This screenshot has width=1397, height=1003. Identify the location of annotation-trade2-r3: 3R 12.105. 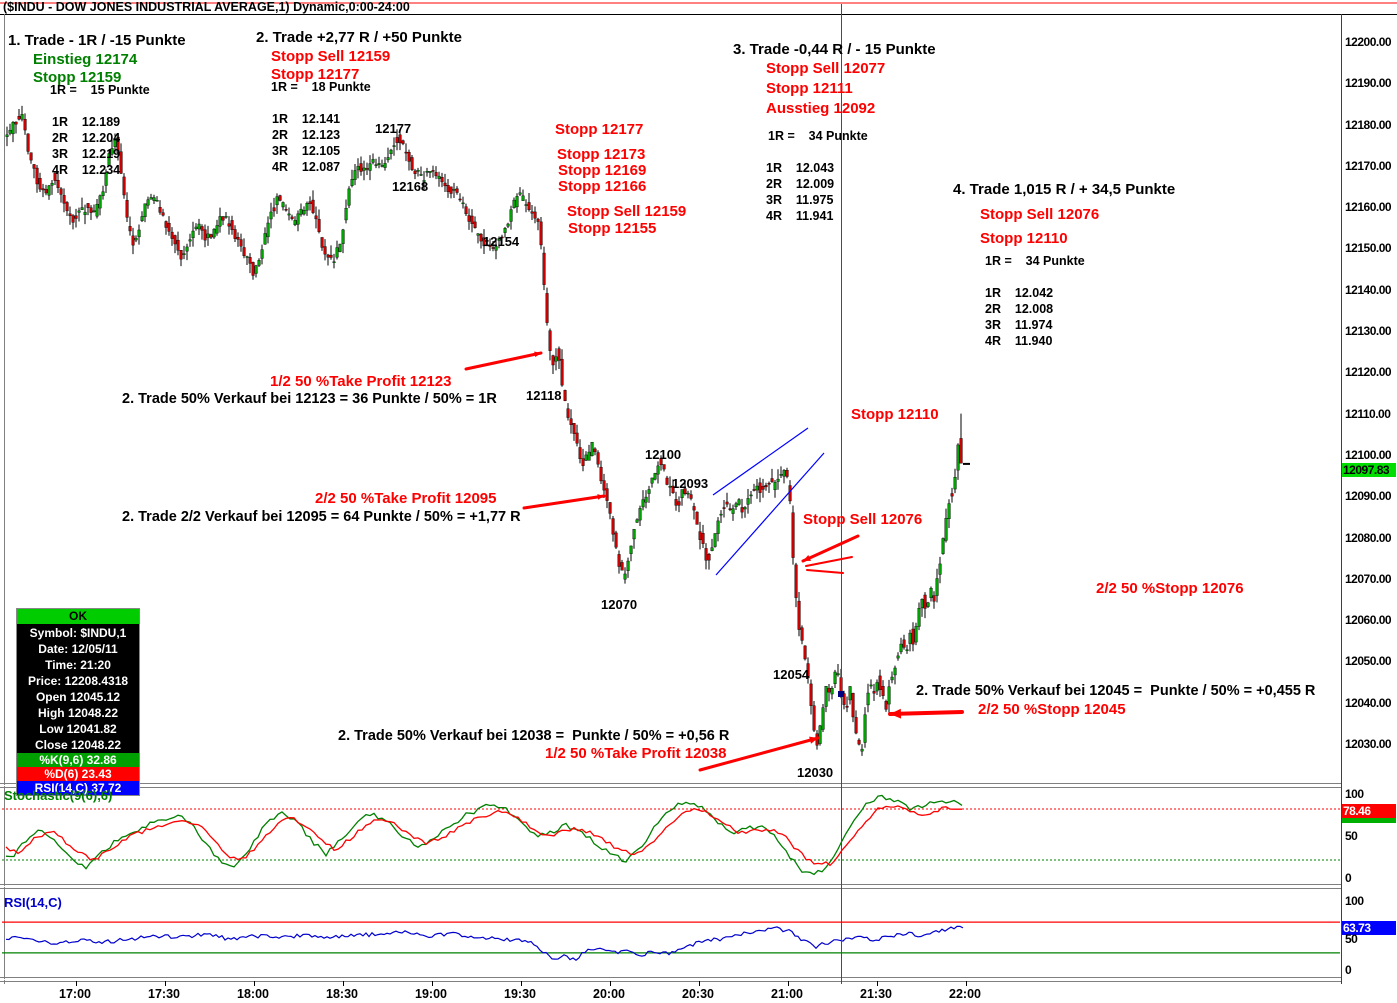
(306, 151).